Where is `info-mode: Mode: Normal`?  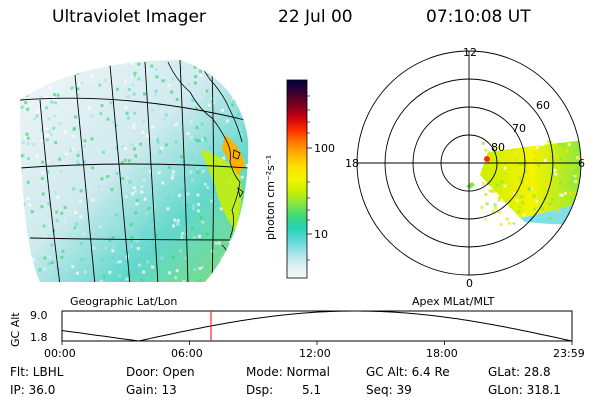 info-mode: Mode: Normal is located at coordinates (288, 372).